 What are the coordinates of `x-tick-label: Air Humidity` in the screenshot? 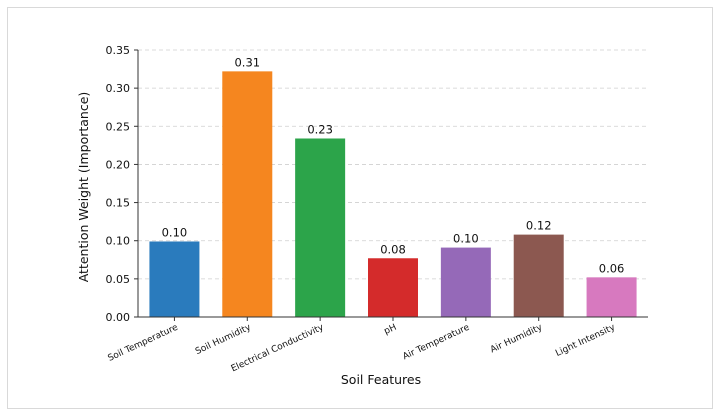 It's located at (517, 338).